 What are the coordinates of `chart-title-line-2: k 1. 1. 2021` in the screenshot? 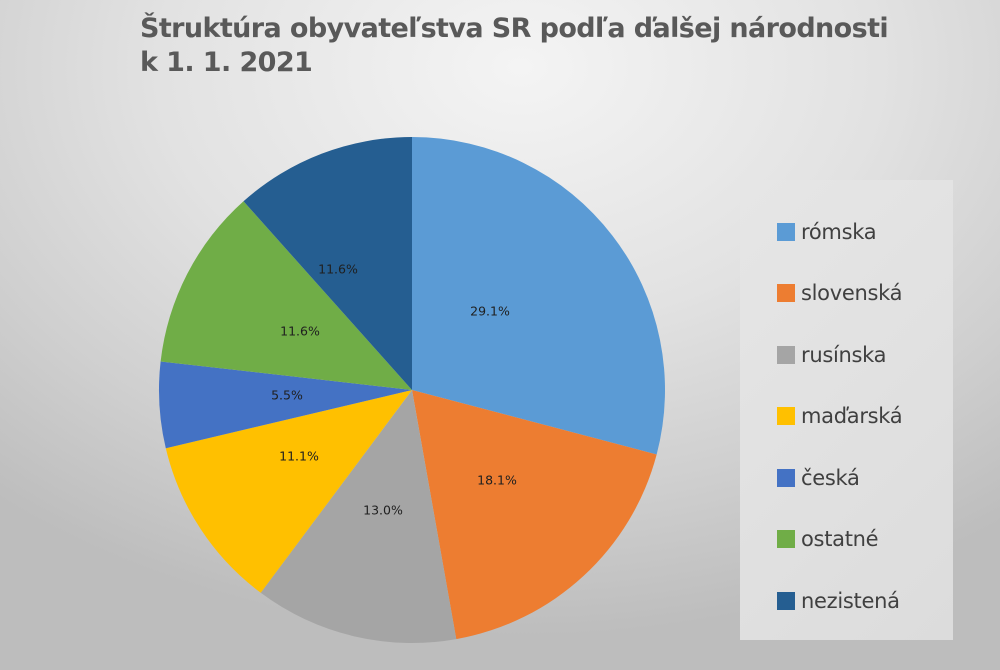 It's located at (226, 62).